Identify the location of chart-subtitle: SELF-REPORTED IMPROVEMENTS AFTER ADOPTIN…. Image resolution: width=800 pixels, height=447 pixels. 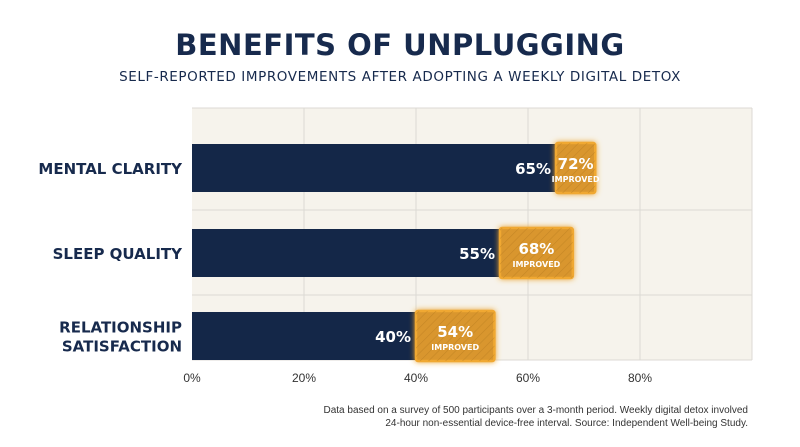
(400, 77).